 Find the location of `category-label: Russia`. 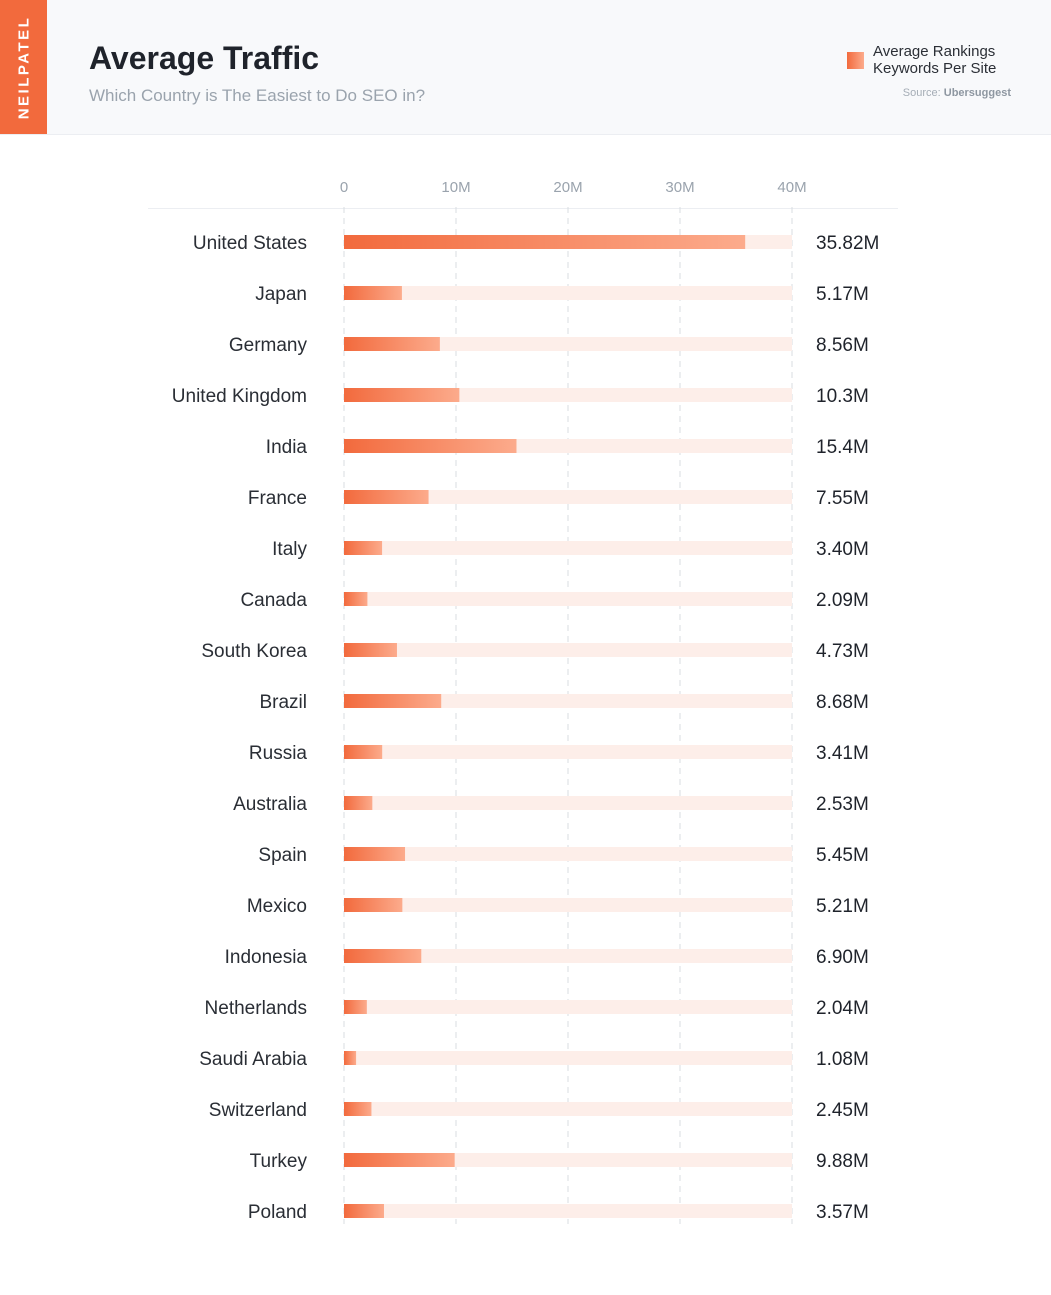

category-label: Russia is located at coordinates (278, 753).